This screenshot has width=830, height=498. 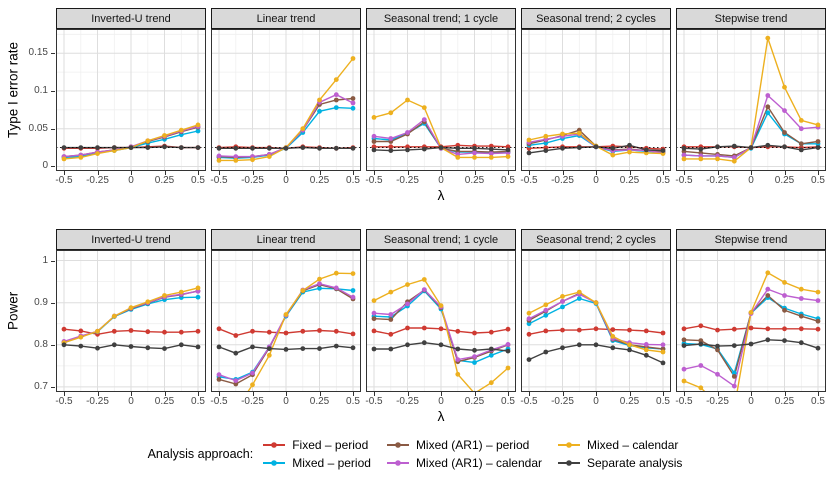 What do you see at coordinates (478, 463) in the screenshot?
I see `legend-entry-label: Mixed (AR1) – calendar` at bounding box center [478, 463].